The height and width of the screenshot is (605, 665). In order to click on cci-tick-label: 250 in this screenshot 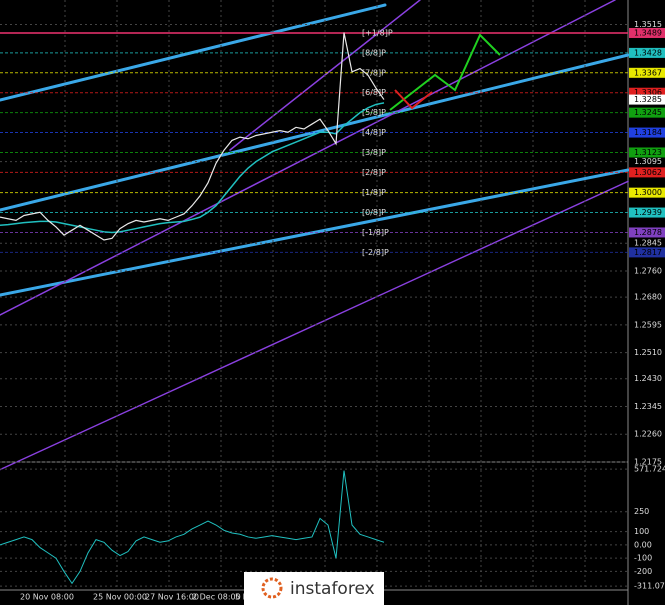, I will do `click(641, 511)`.